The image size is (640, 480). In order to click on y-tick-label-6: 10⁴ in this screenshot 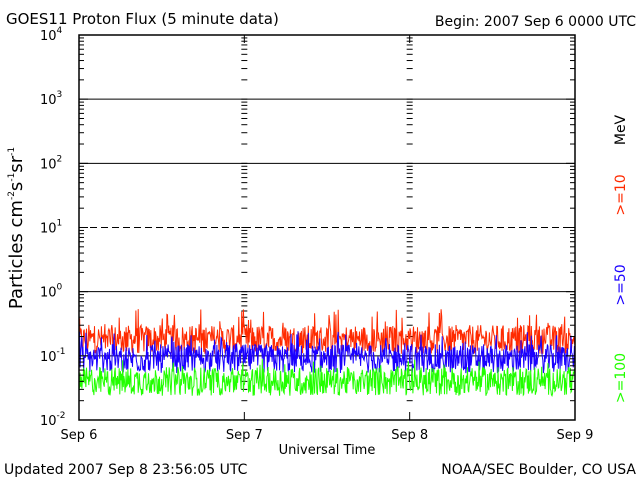, I will do `click(51, 35)`.